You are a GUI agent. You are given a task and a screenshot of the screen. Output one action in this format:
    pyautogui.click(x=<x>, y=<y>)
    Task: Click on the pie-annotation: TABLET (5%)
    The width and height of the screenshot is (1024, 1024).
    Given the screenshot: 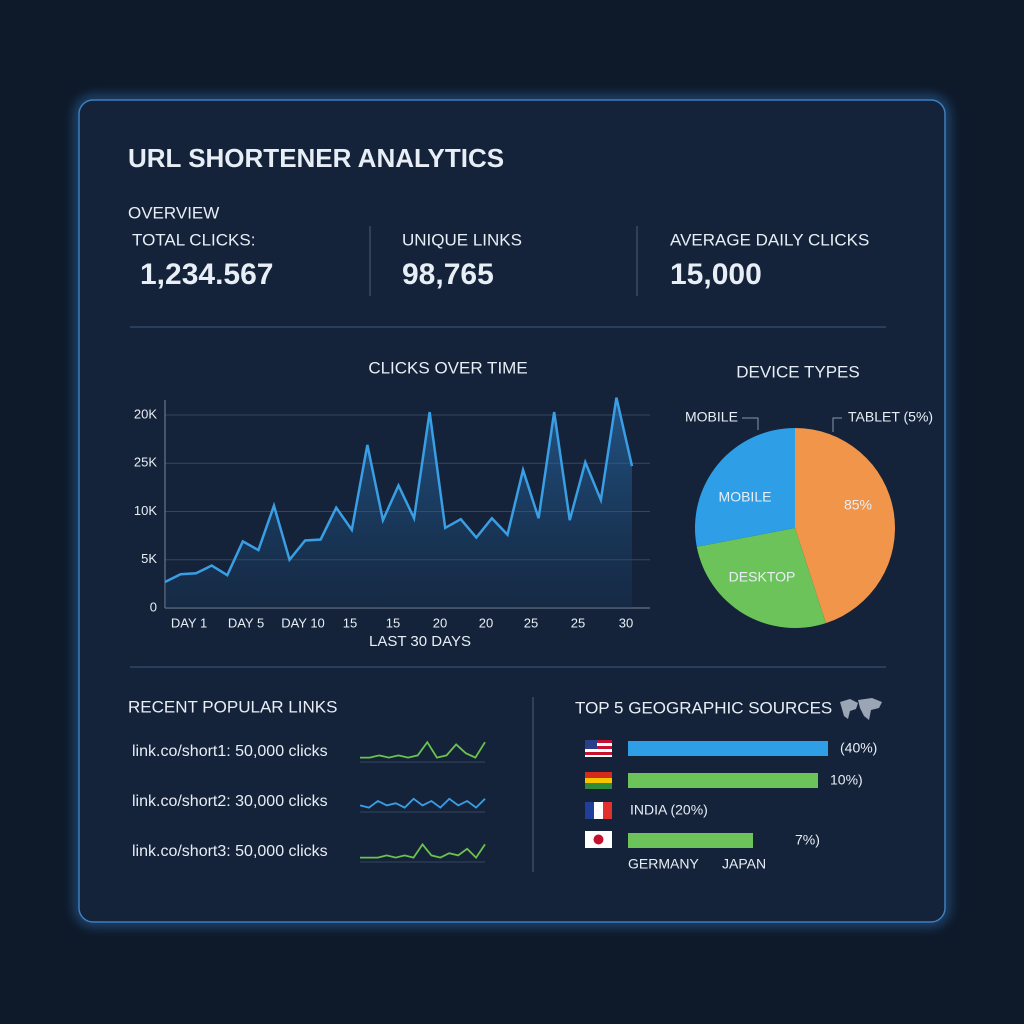 What is the action you would take?
    pyautogui.click(x=890, y=417)
    